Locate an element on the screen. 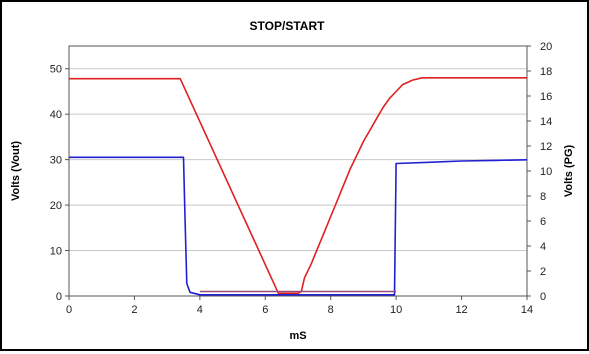  x-tick-label-0: 0 is located at coordinates (69, 310).